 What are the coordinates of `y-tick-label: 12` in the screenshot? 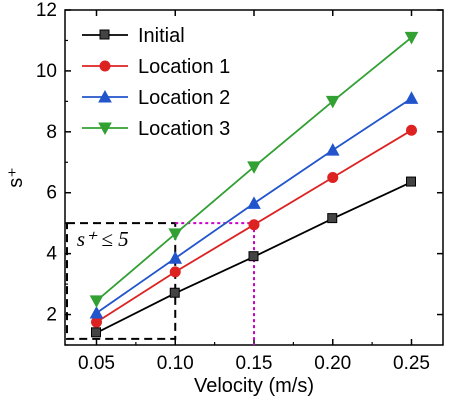 It's located at (46, 10).